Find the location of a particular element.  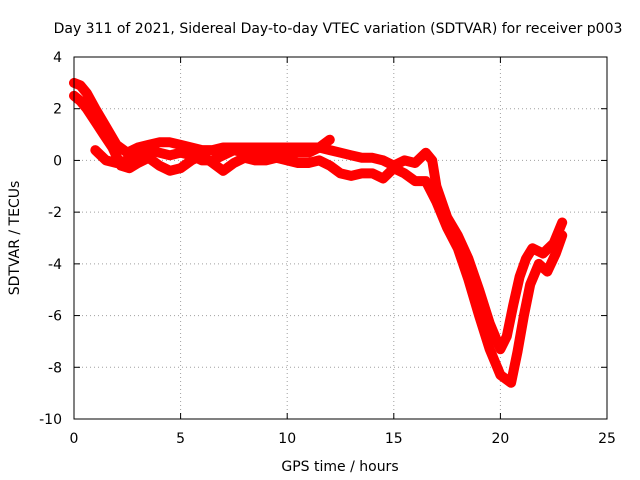

y-tick-label: -10 is located at coordinates (50, 420).